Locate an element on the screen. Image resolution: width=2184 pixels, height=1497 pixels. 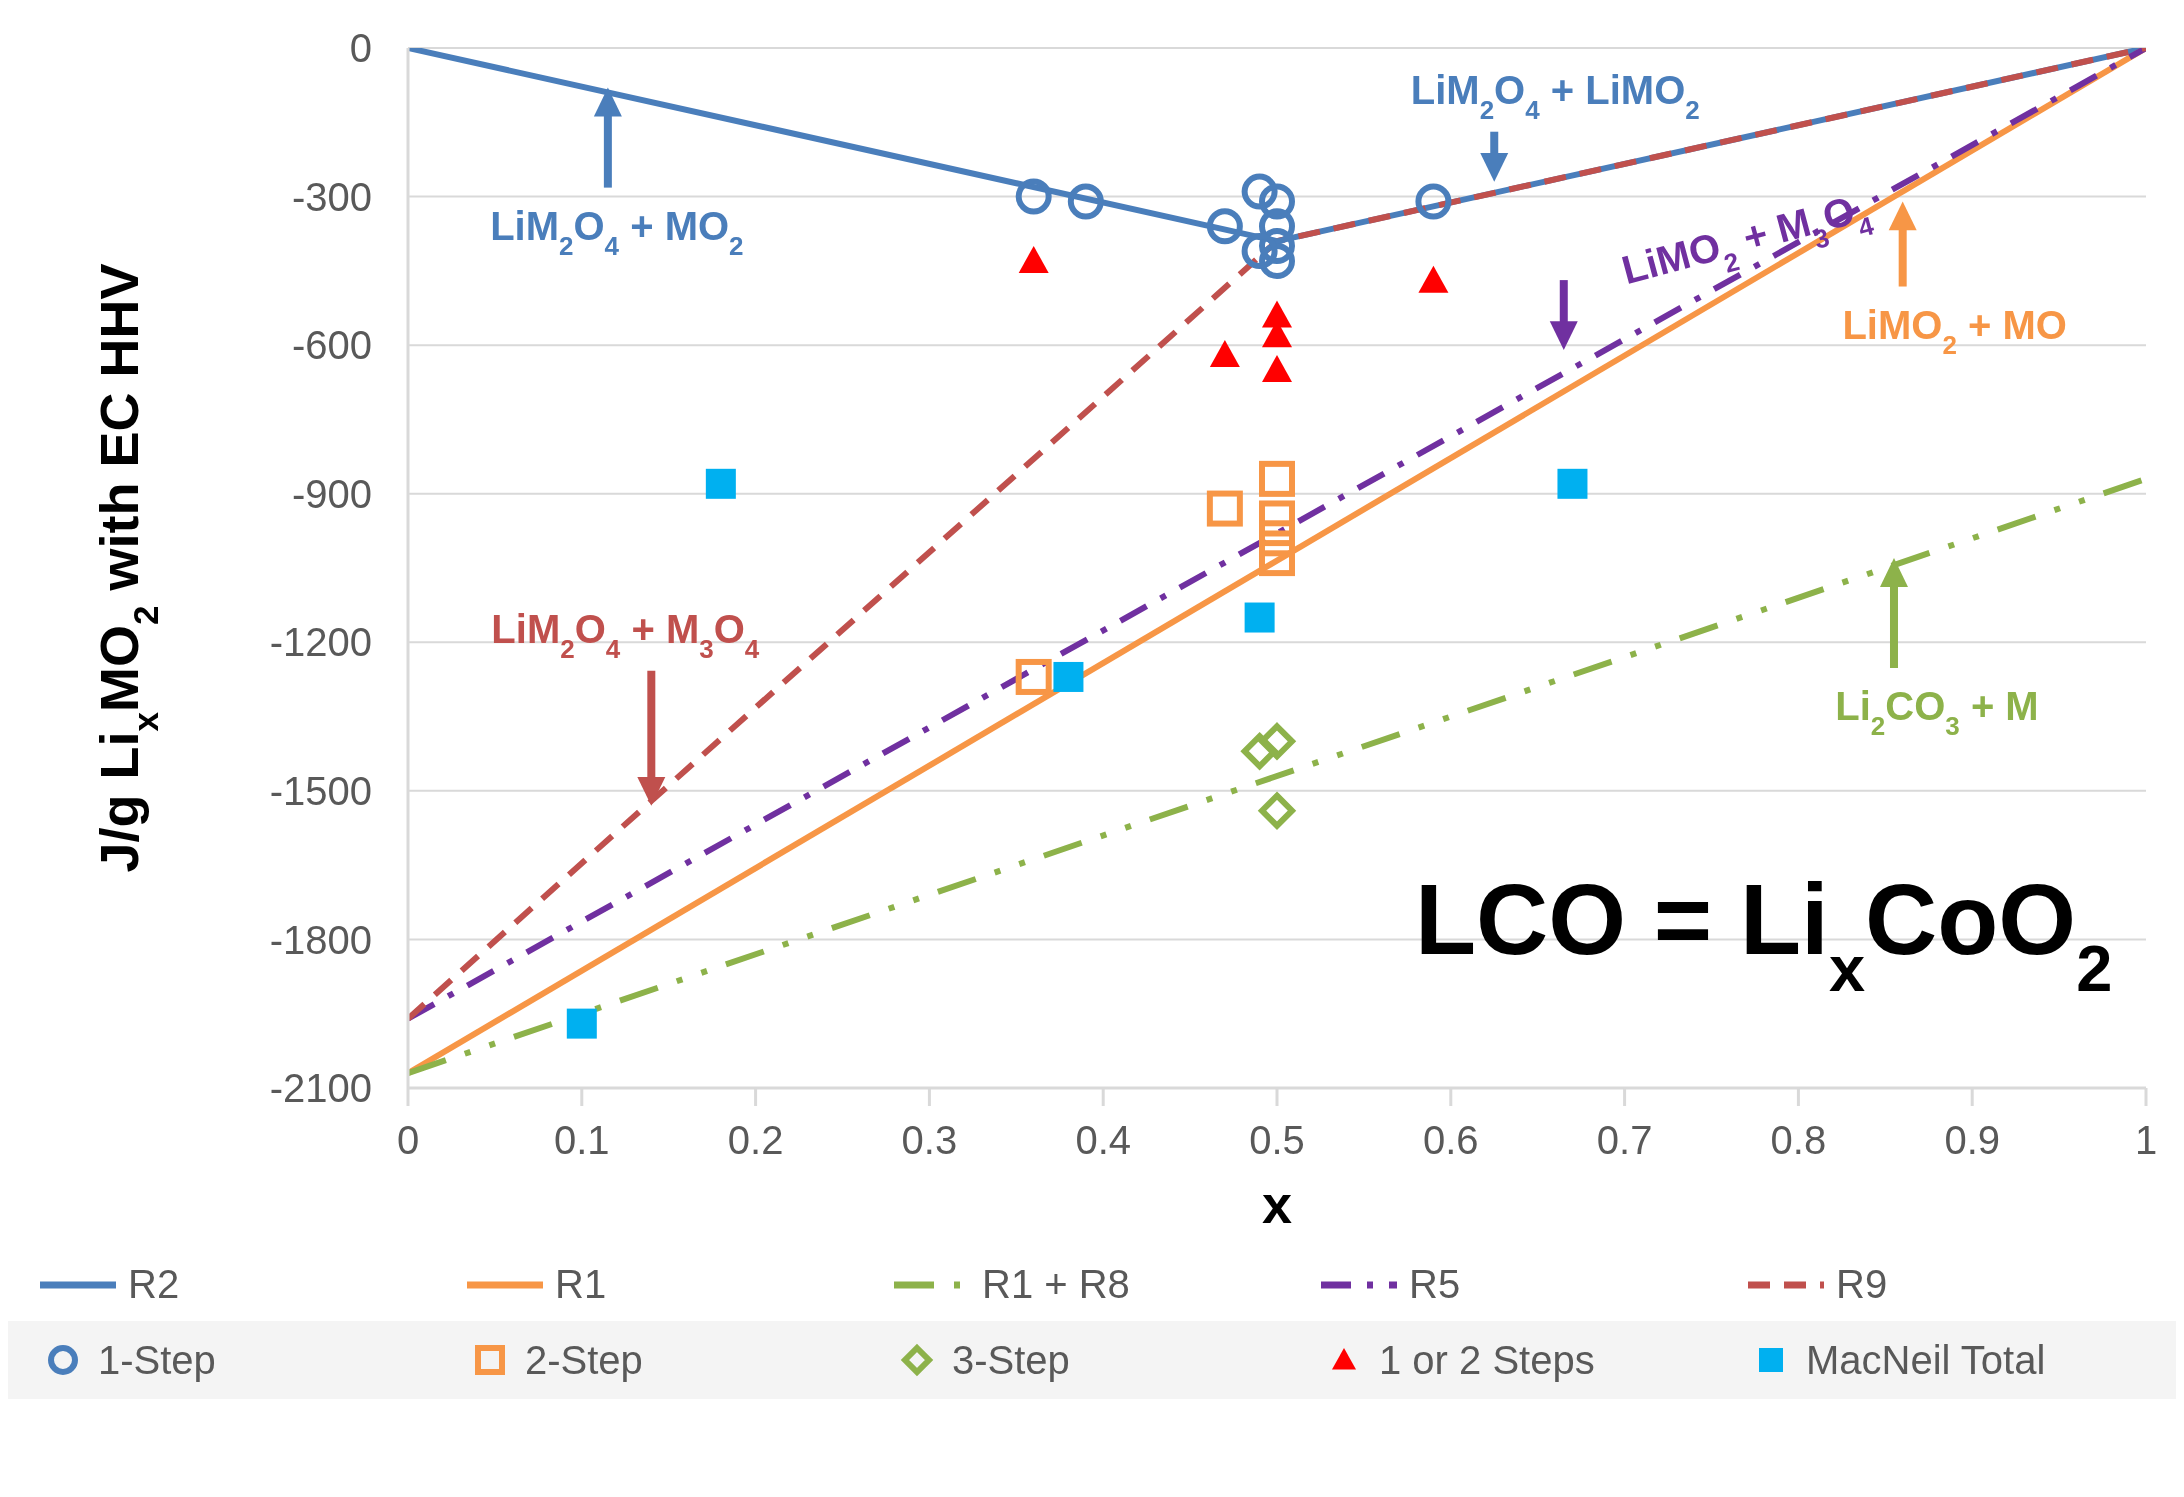
annotation: LiM$_{2}$O$_{4}$ + LiMO$_{2}$ is located at coordinates (1555, 96).